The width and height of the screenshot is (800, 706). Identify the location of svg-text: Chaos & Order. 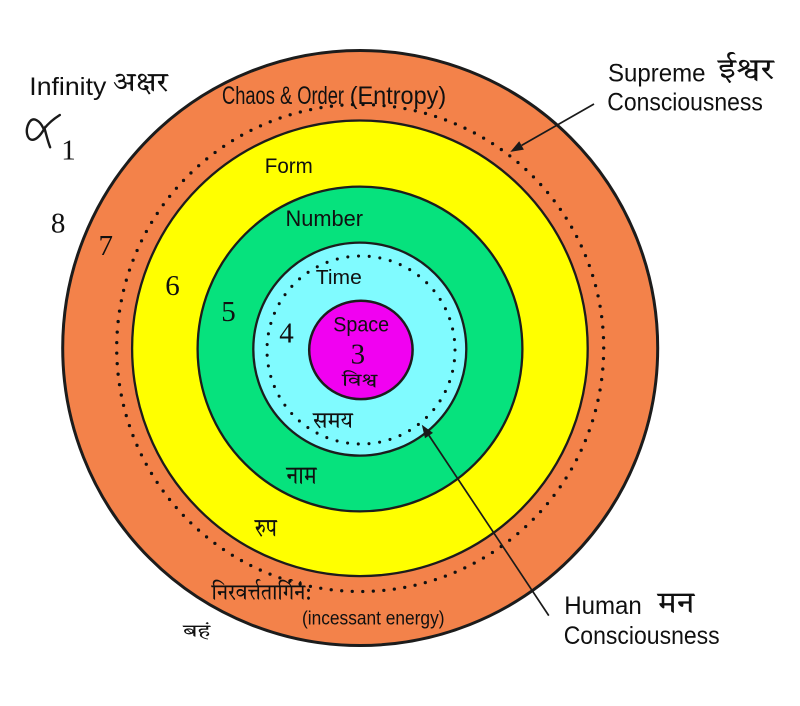
(283, 96).